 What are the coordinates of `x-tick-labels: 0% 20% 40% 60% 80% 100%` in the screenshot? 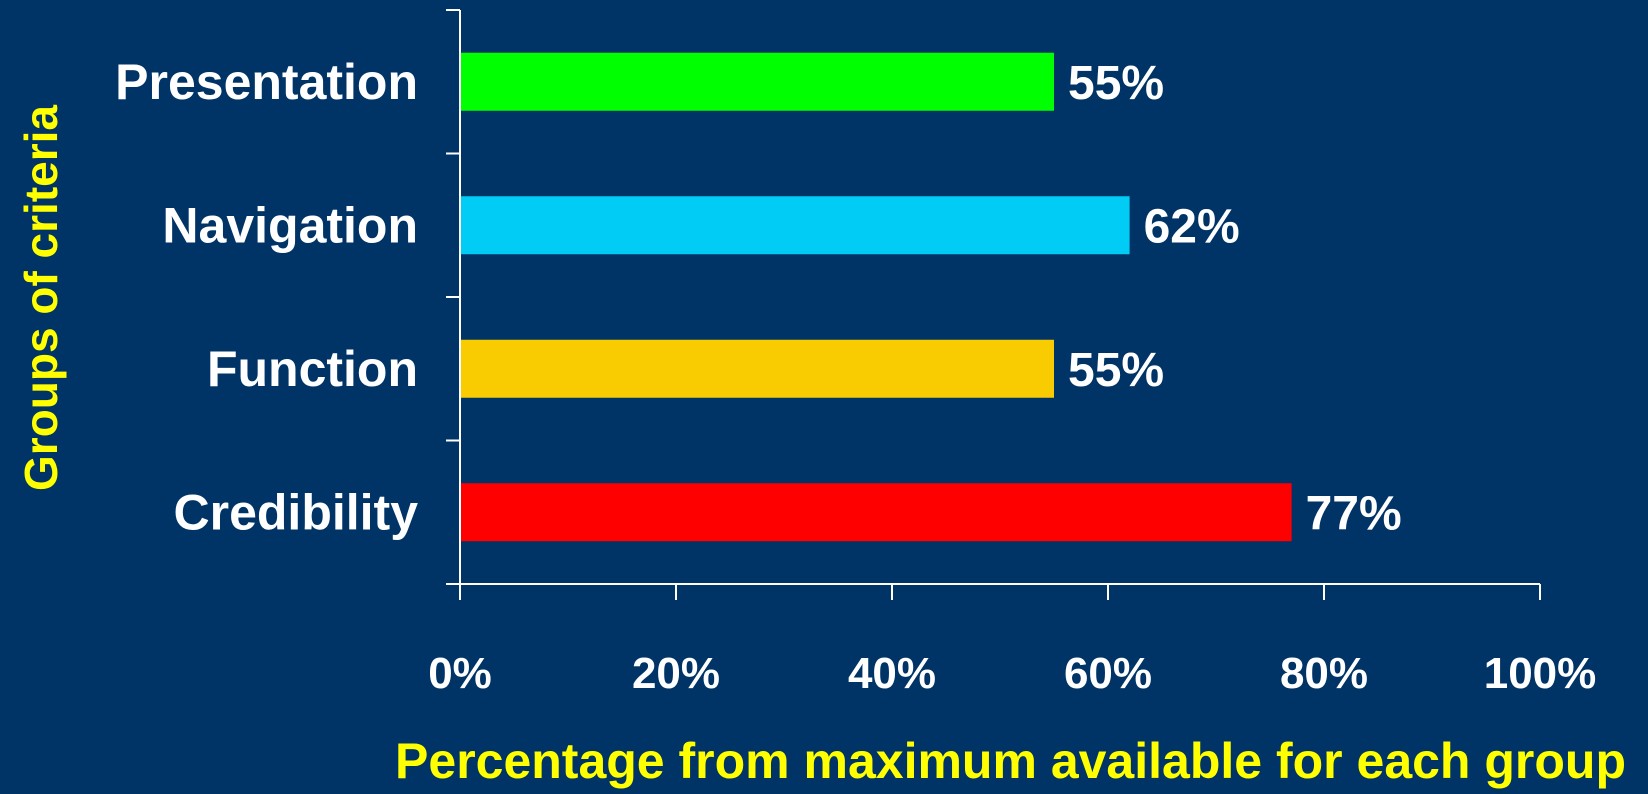 It's located at (1012, 673).